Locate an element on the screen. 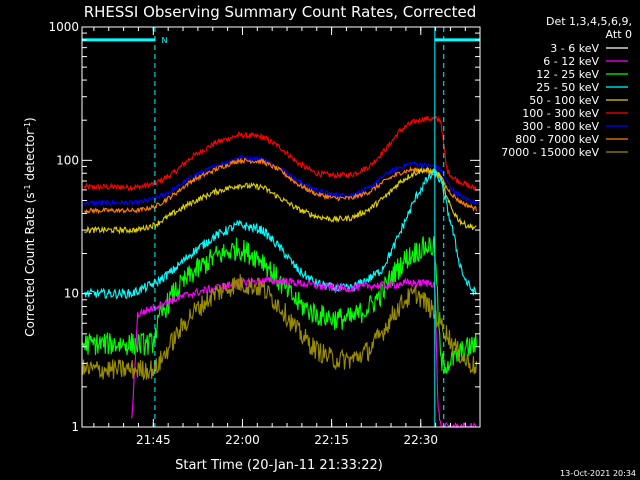 The width and height of the screenshot is (640, 480). y-axis-label: Corrected Count Rate (s-1 detector-1) is located at coordinates (30, 226).